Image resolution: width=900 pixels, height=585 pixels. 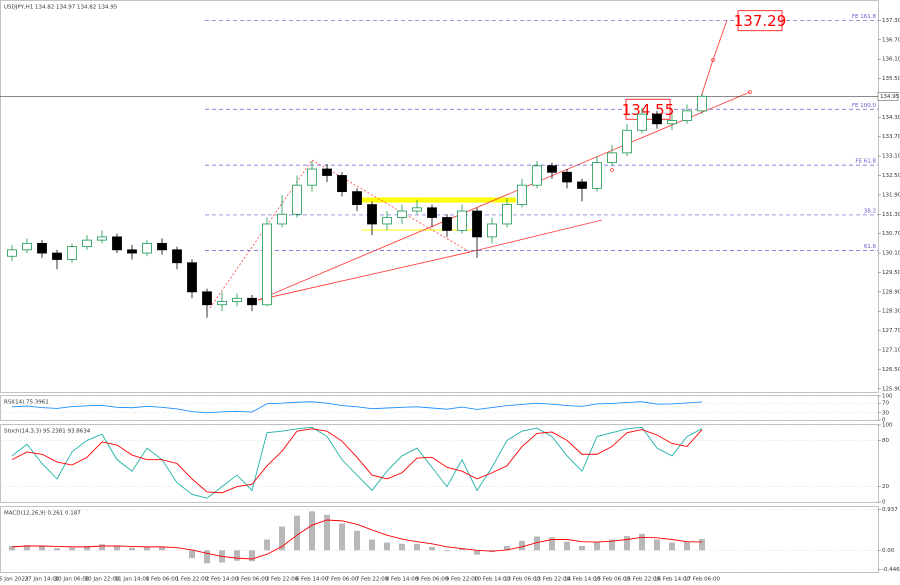 What do you see at coordinates (522, 580) in the screenshot?
I see `x-tick-label: 13 Feb 06:00` at bounding box center [522, 580].